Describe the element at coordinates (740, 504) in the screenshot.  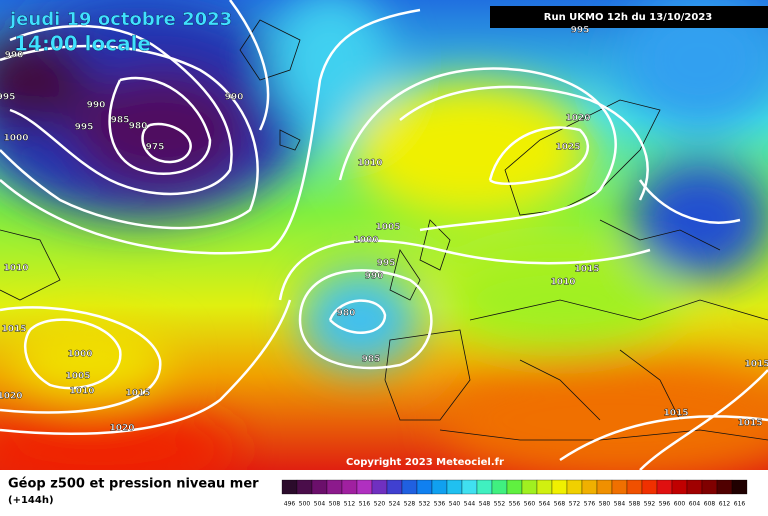
I see `scale-label: 616` at that location.